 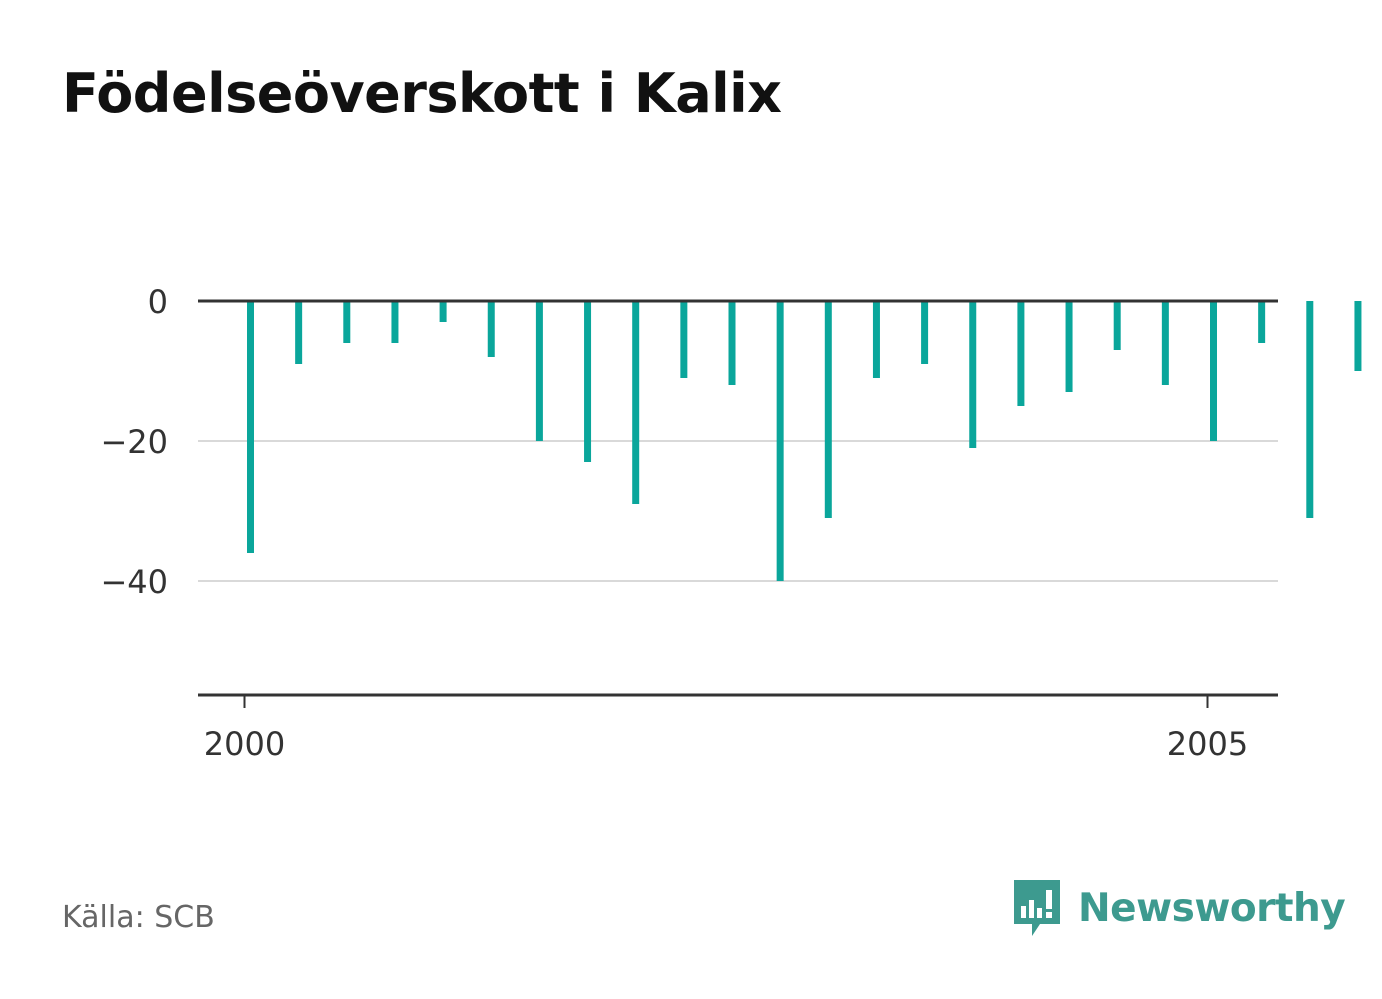 I want to click on brand-logo: Newsworthy, so click(x=1179, y=908).